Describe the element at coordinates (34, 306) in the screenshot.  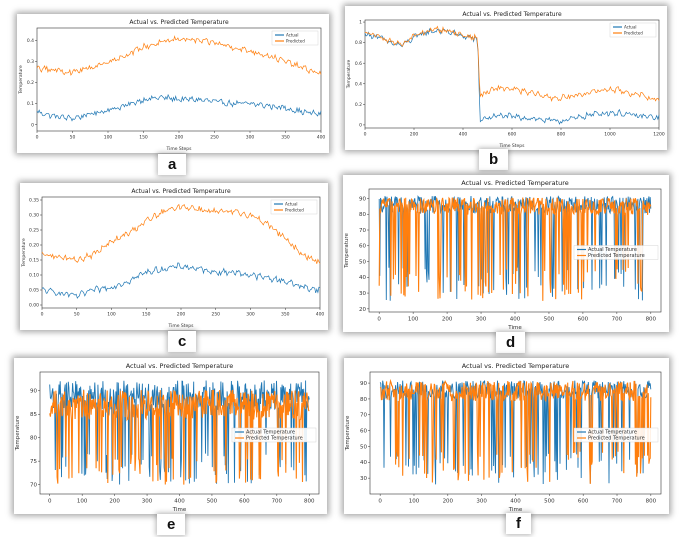
I see `y-tick-label: 0.00` at that location.